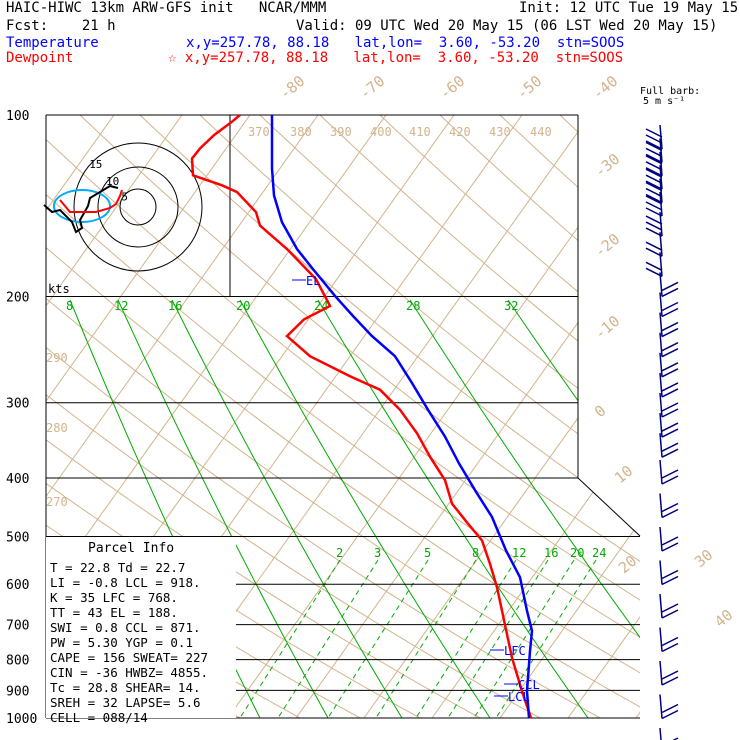  What do you see at coordinates (95, 164) in the screenshot?
I see `hodograph-ring-label: 15` at bounding box center [95, 164].